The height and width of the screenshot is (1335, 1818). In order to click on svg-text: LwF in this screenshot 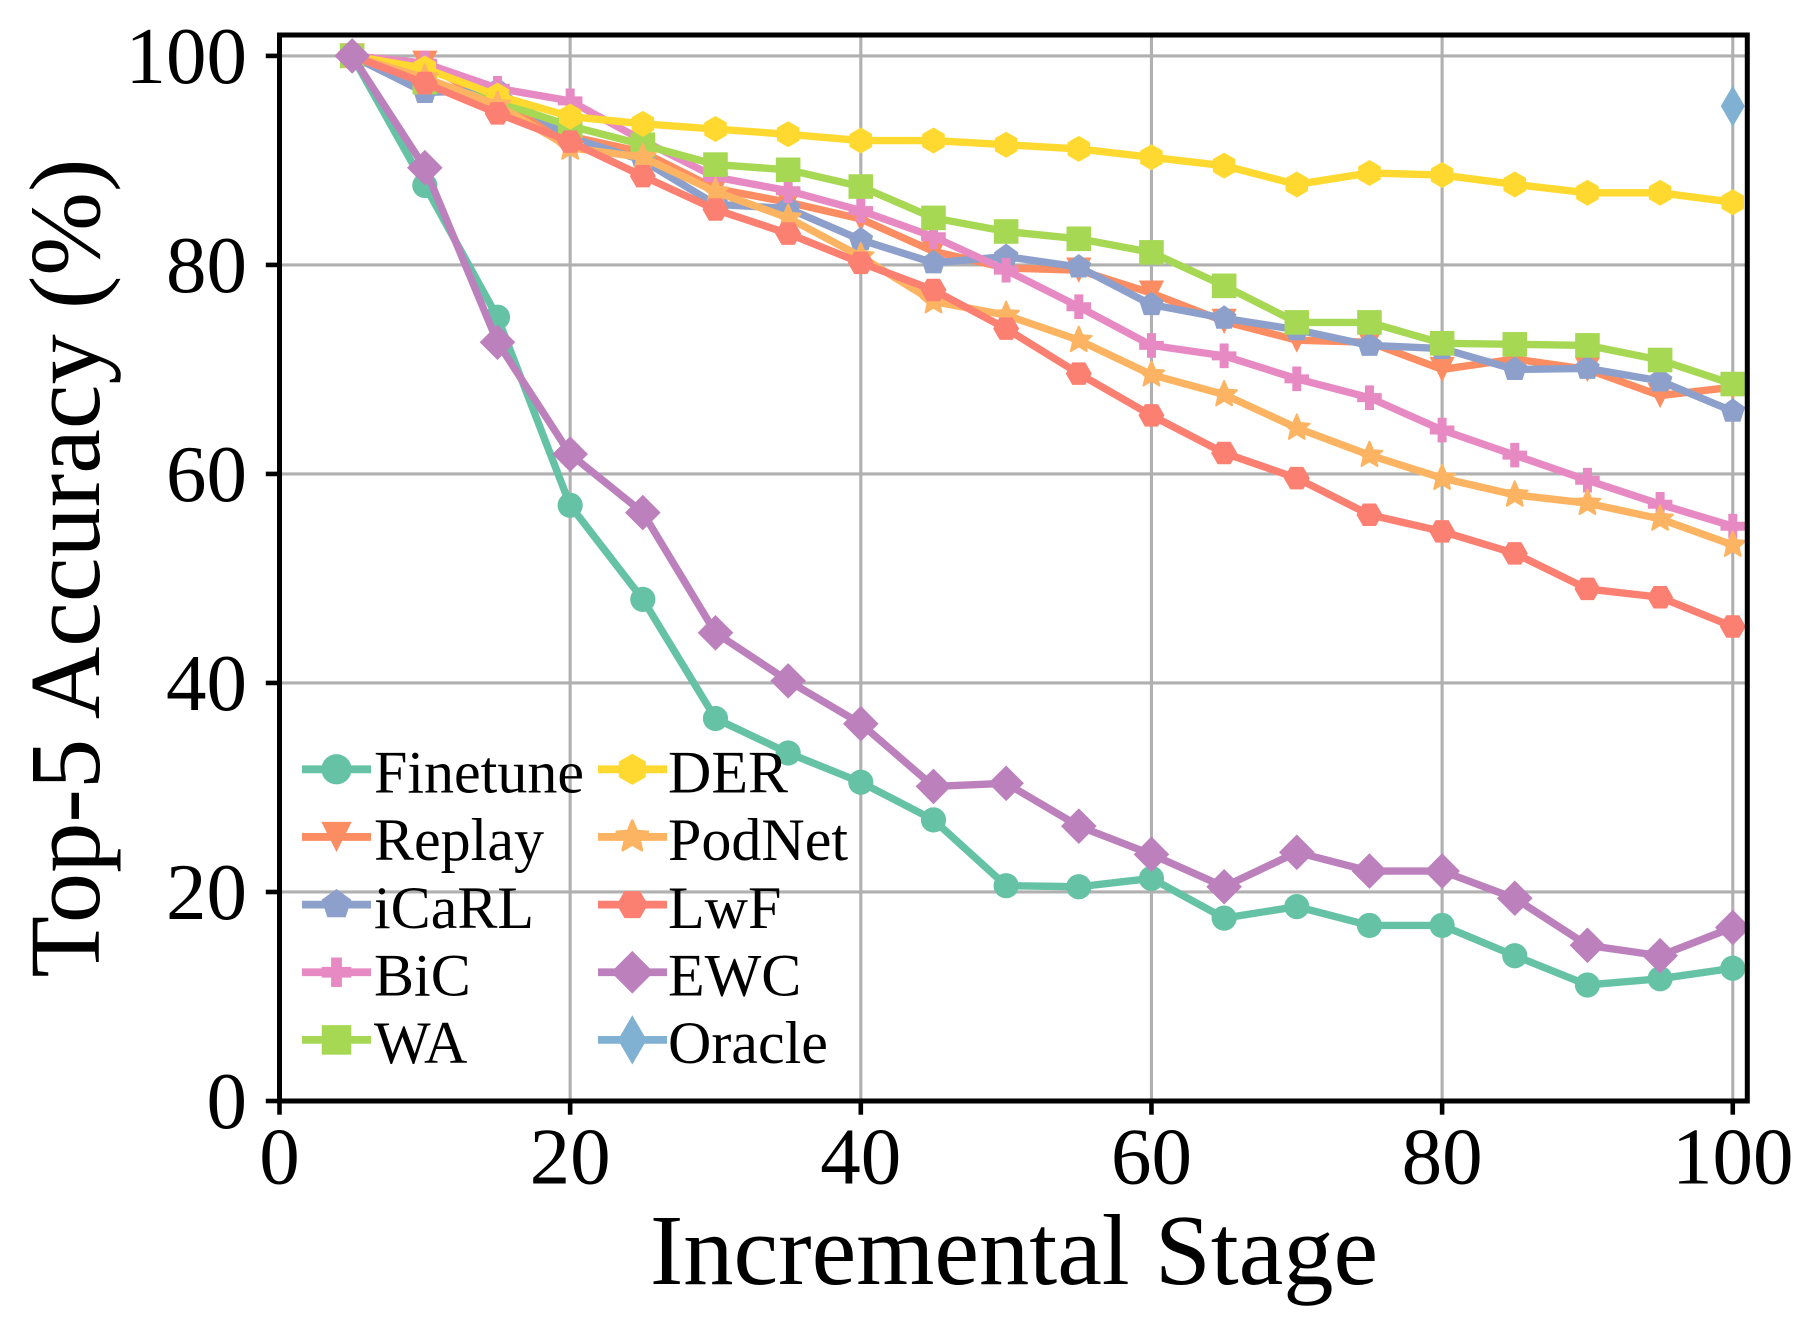, I will do `click(724, 908)`.